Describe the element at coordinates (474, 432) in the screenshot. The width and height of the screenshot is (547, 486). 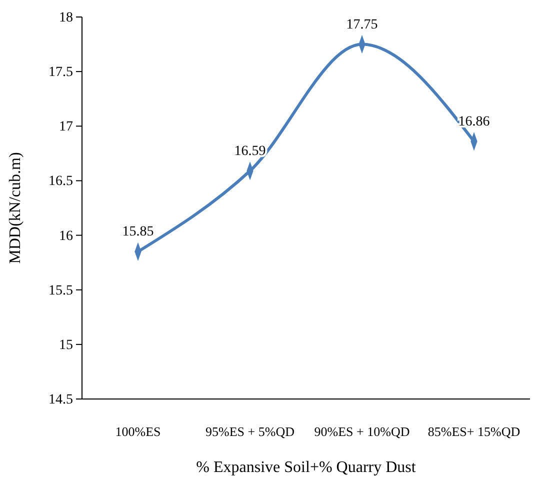
I see `x-tick-label: 85%ES+ 15%QD` at that location.